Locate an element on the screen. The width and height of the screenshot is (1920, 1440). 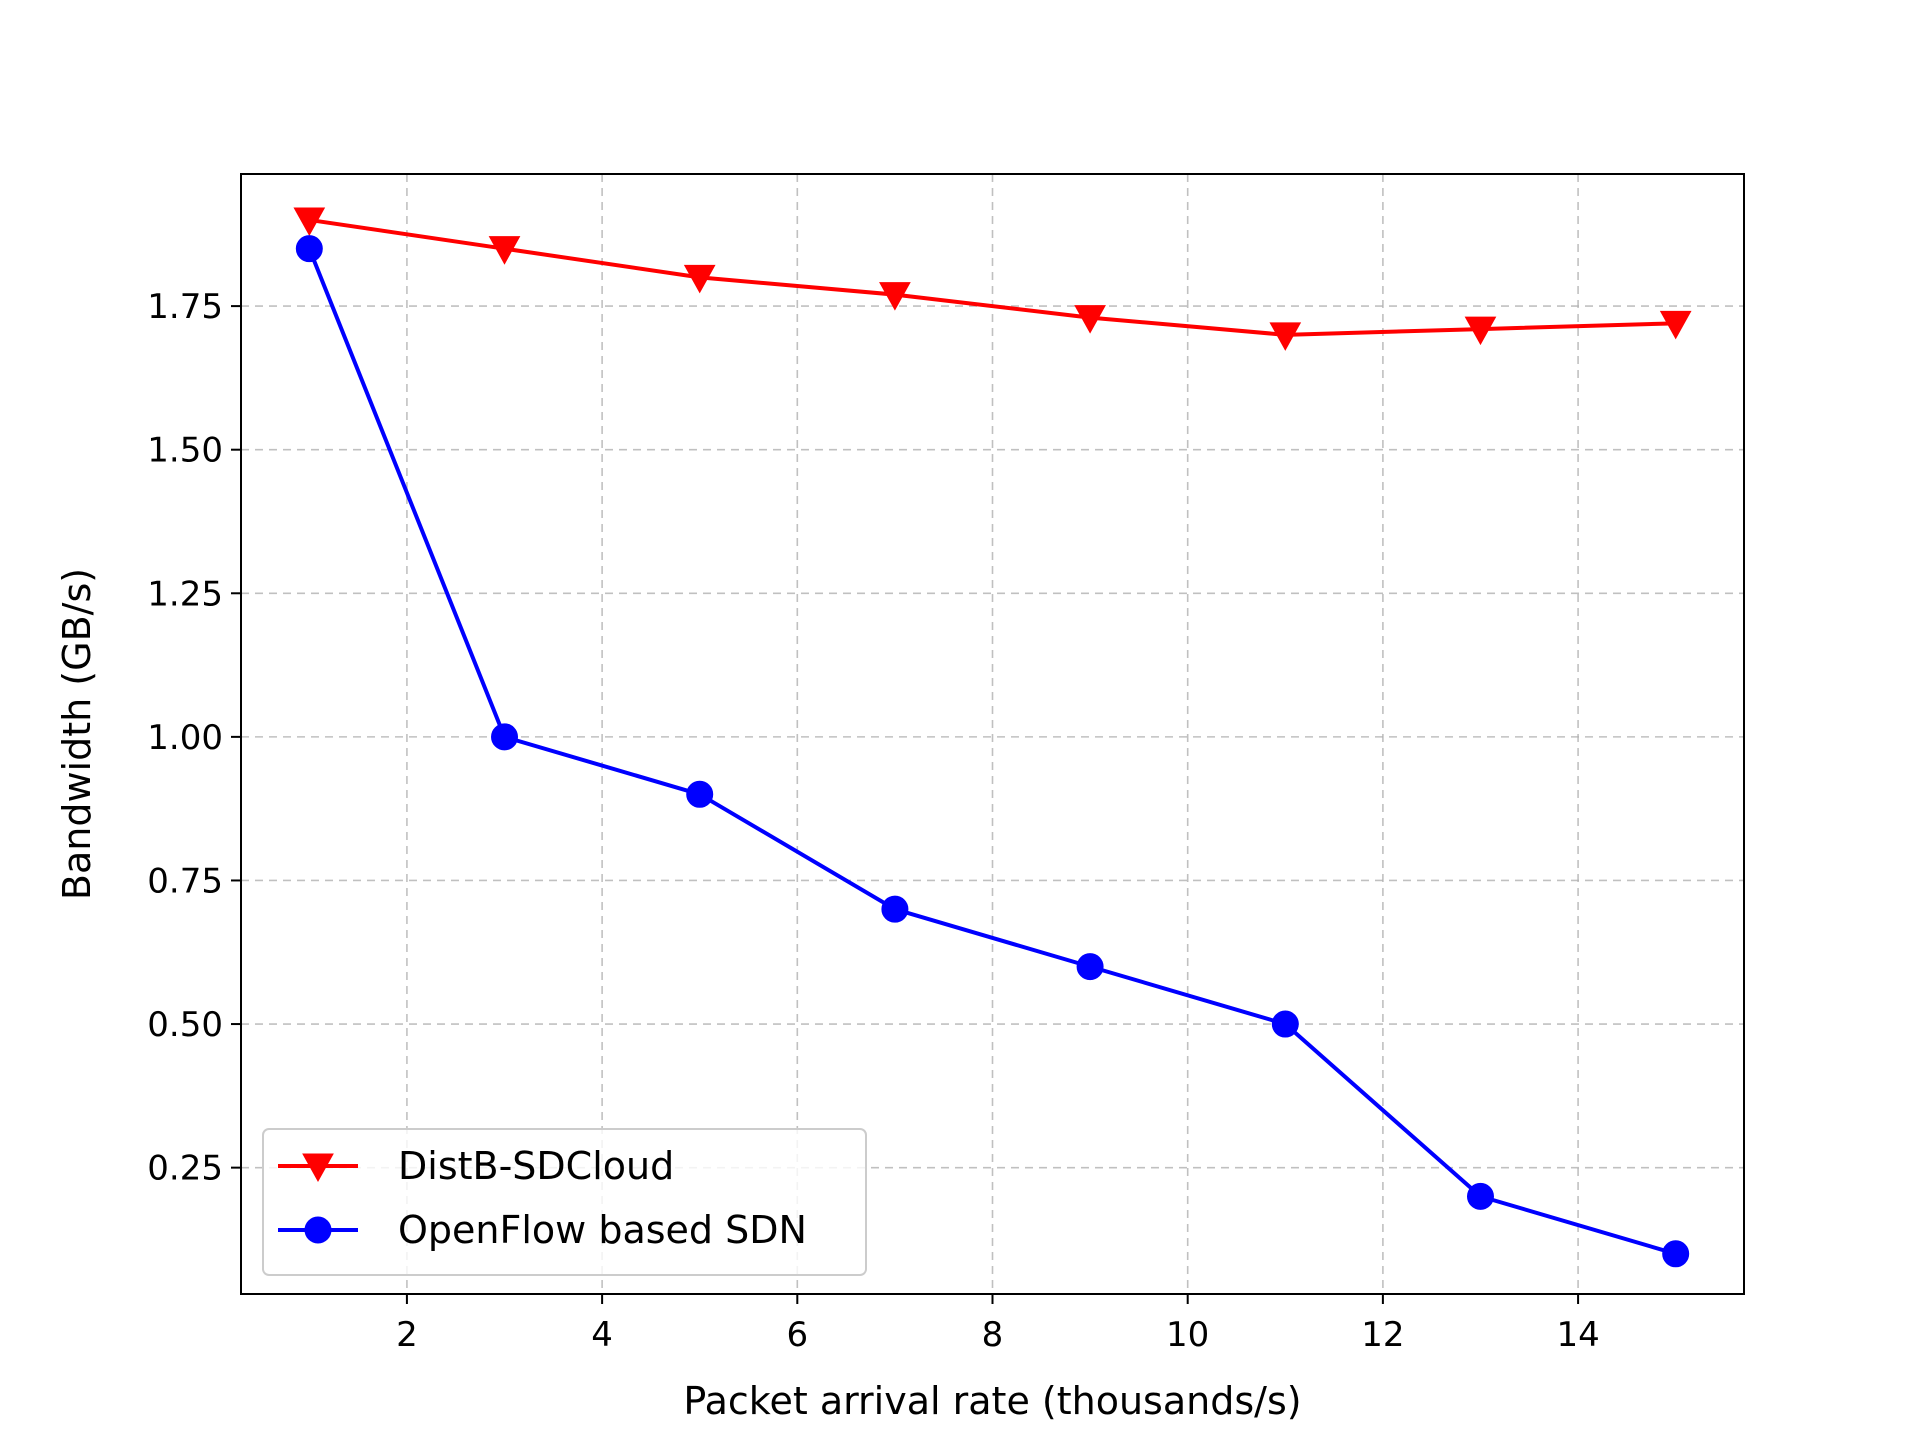
y-axis-label: Bandwidth (GB/s) is located at coordinates (77, 734).